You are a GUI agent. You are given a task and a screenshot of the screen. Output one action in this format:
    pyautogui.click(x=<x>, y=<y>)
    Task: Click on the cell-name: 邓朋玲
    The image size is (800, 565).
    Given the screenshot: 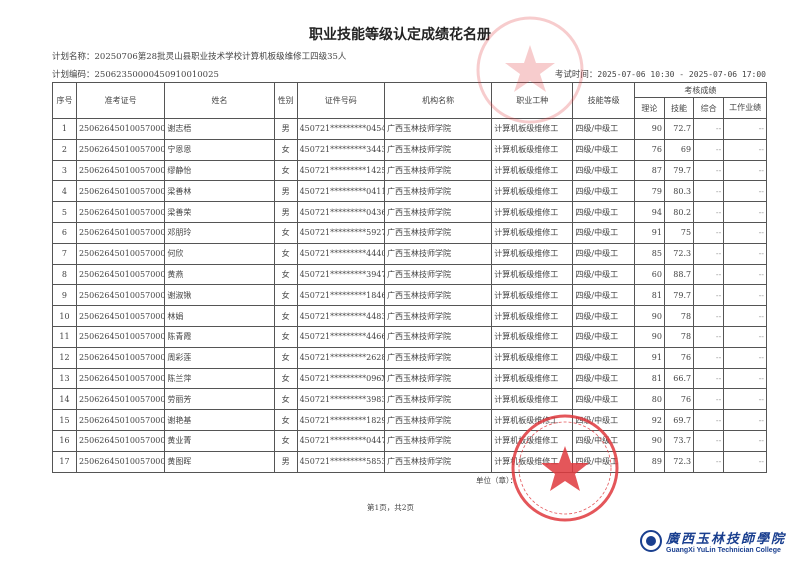 What is the action you would take?
    pyautogui.click(x=219, y=232)
    